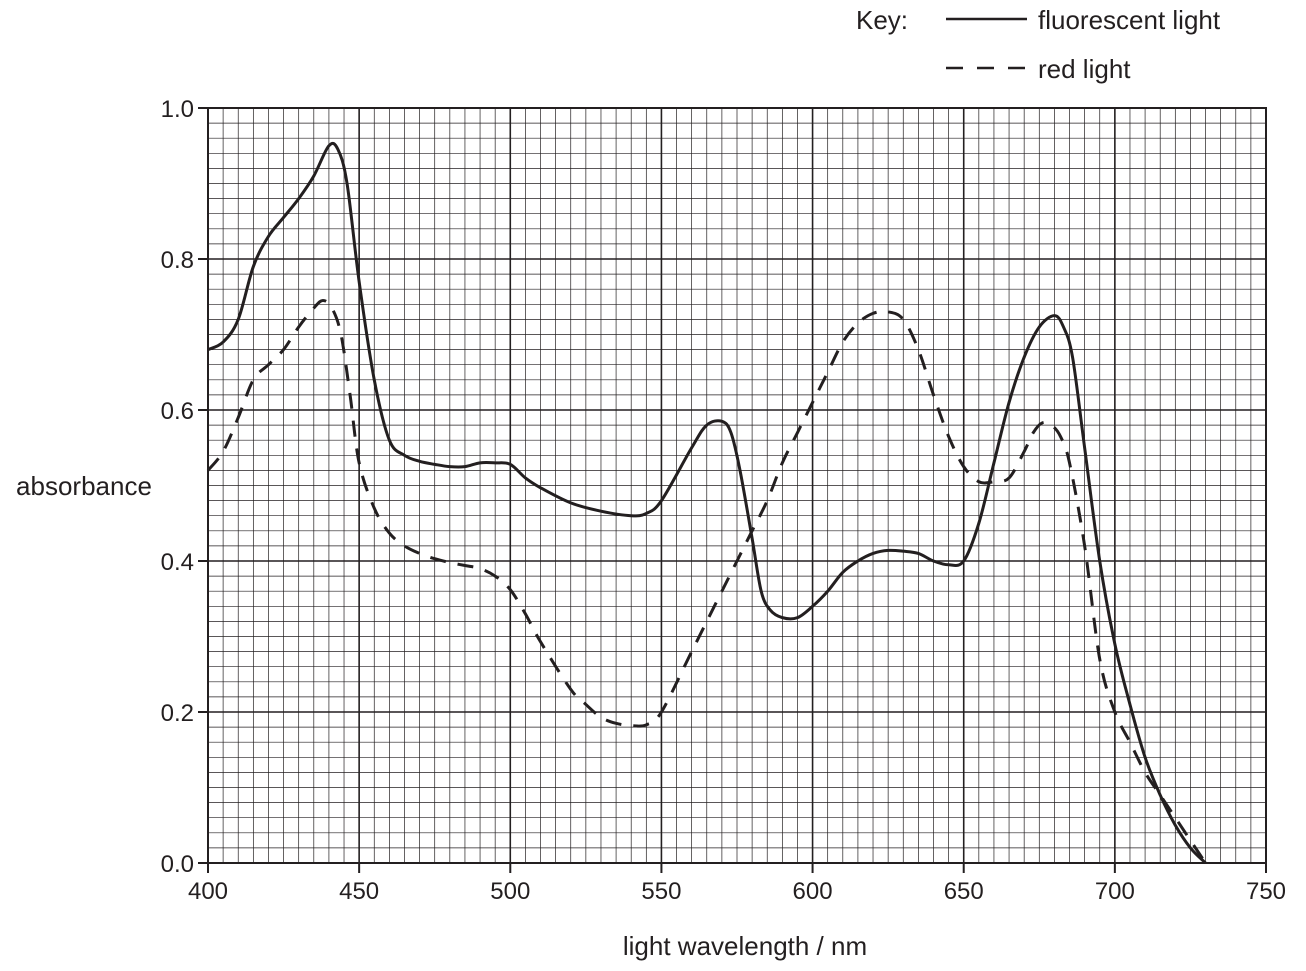  What do you see at coordinates (177, 713) in the screenshot?
I see `y-tick-label: 0.2` at bounding box center [177, 713].